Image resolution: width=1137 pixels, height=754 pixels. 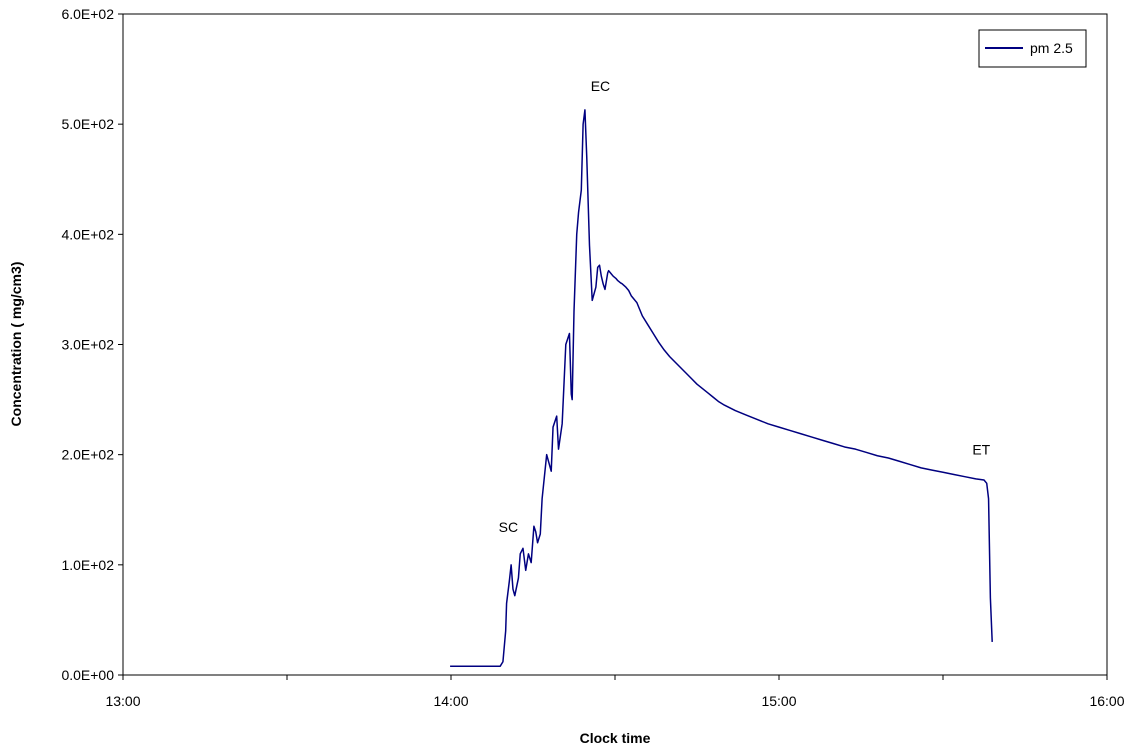 What do you see at coordinates (1051, 48) in the screenshot?
I see `legend-label: pm 2.5` at bounding box center [1051, 48].